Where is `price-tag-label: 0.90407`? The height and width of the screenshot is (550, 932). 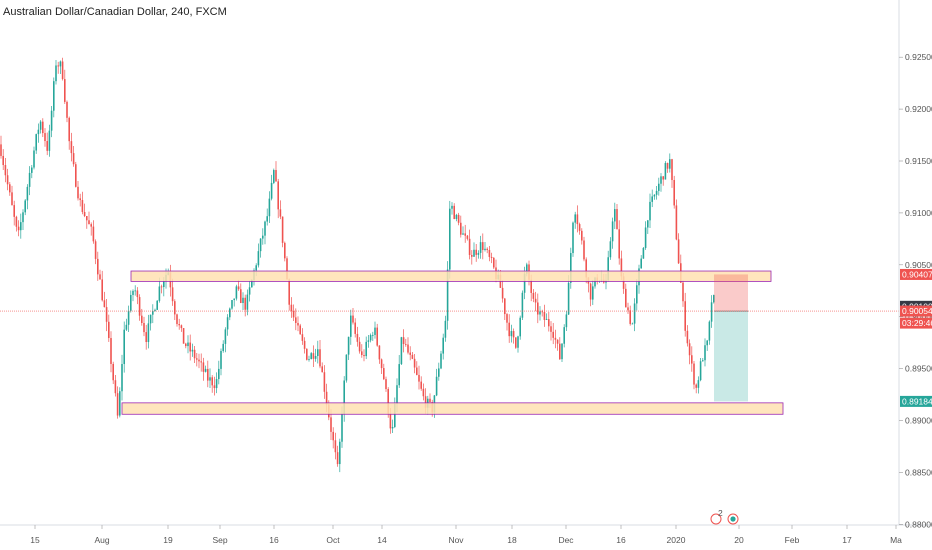 price-tag-label: 0.90407 is located at coordinates (917, 274).